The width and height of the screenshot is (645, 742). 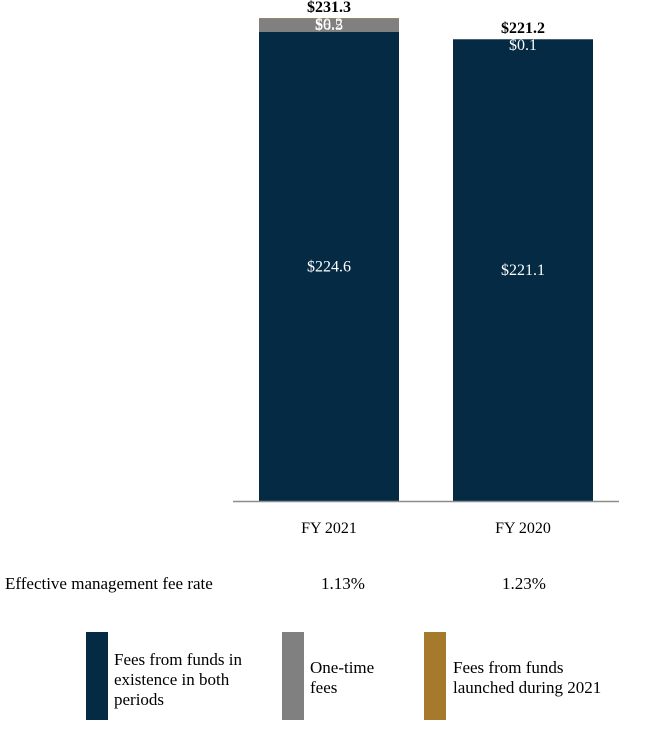 I want to click on category-label-fy-2021: FY 2021, so click(x=329, y=528).